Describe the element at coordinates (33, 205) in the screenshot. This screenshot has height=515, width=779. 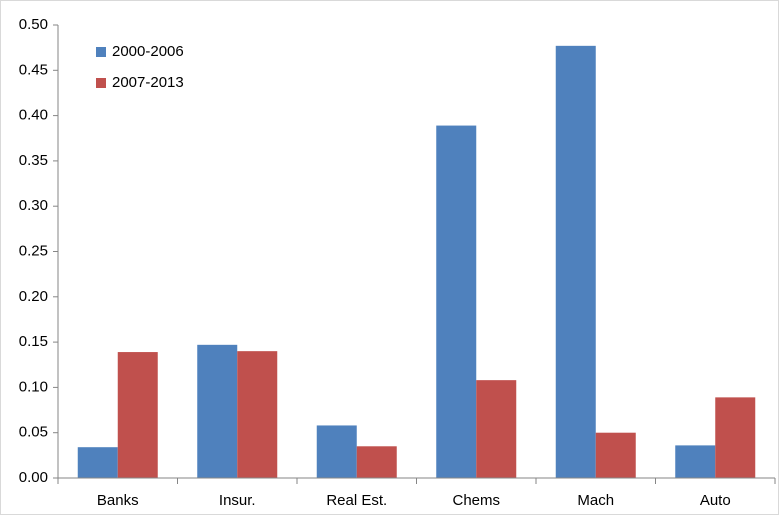
I see `y-tick-label: 0.30` at that location.